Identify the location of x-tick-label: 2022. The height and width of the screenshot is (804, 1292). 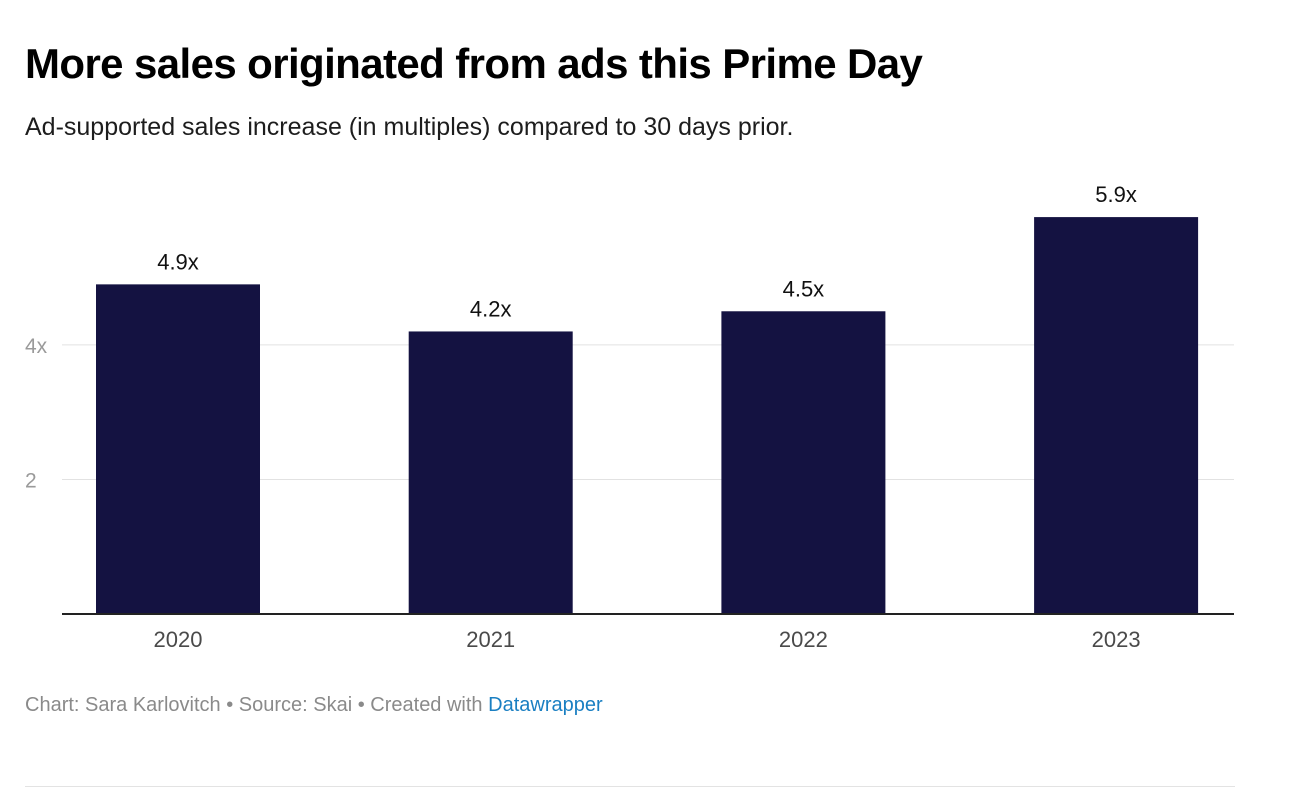
(803, 639).